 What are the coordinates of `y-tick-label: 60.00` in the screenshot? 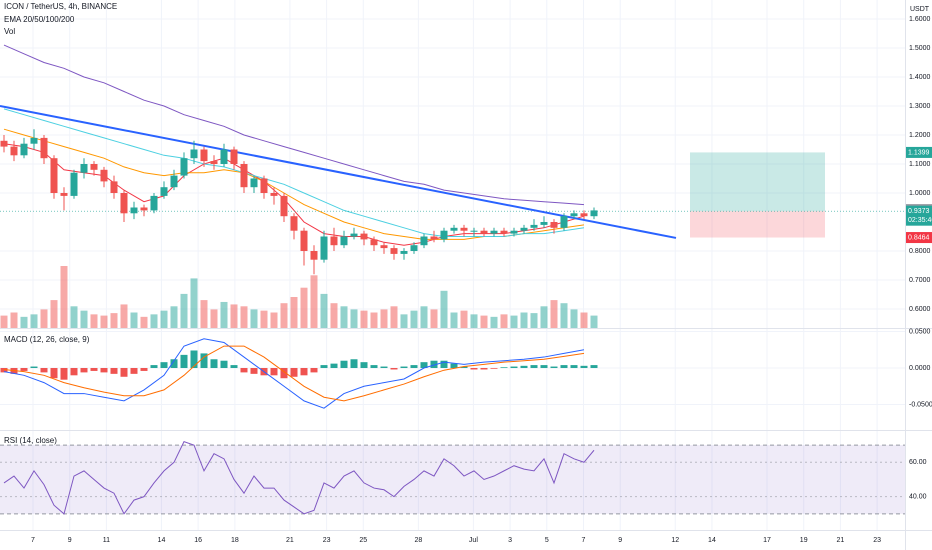 It's located at (918, 462).